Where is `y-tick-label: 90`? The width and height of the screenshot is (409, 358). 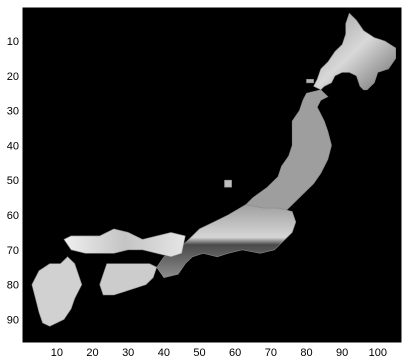
y-tick-label: 90 is located at coordinates (13, 320).